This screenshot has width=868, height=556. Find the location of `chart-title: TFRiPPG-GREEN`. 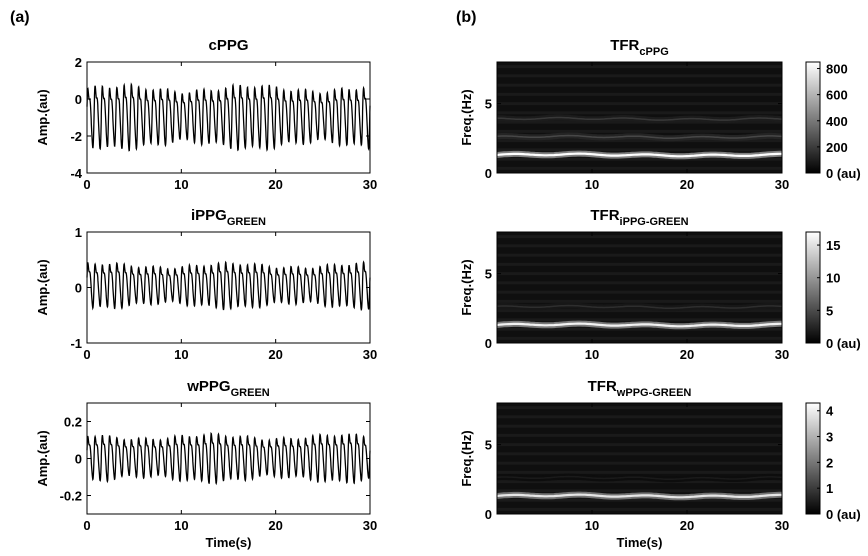

chart-title: TFRiPPG-GREEN is located at coordinates (639, 217).